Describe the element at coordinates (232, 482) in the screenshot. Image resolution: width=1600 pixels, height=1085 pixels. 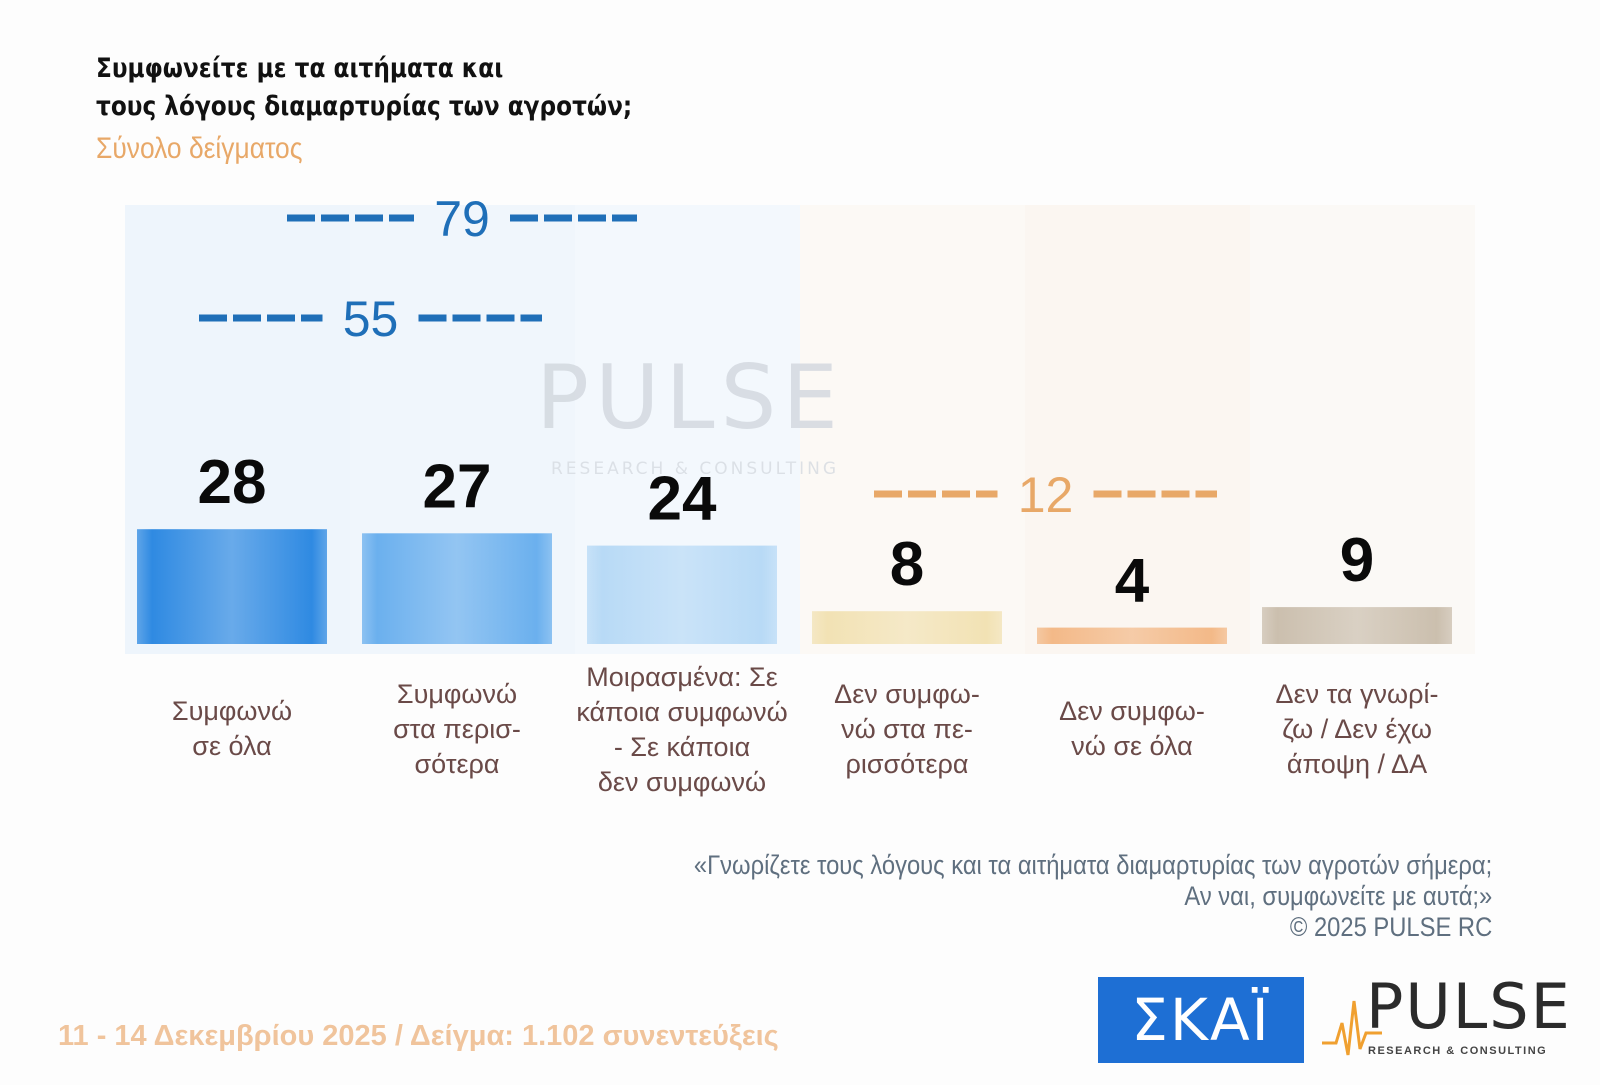
I see `value-label: 28` at that location.